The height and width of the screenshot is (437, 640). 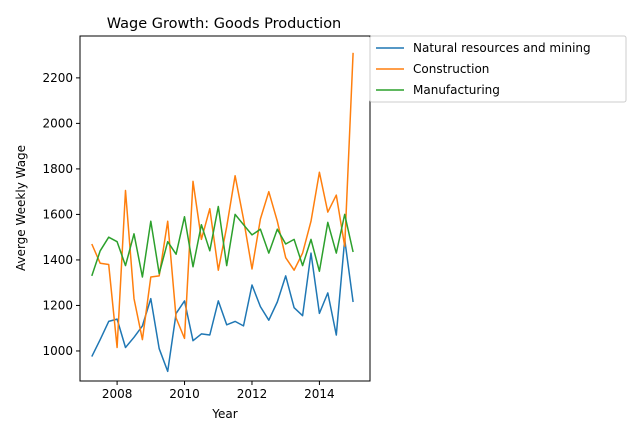 I want to click on y-tick-label: 2200, so click(x=57, y=78).